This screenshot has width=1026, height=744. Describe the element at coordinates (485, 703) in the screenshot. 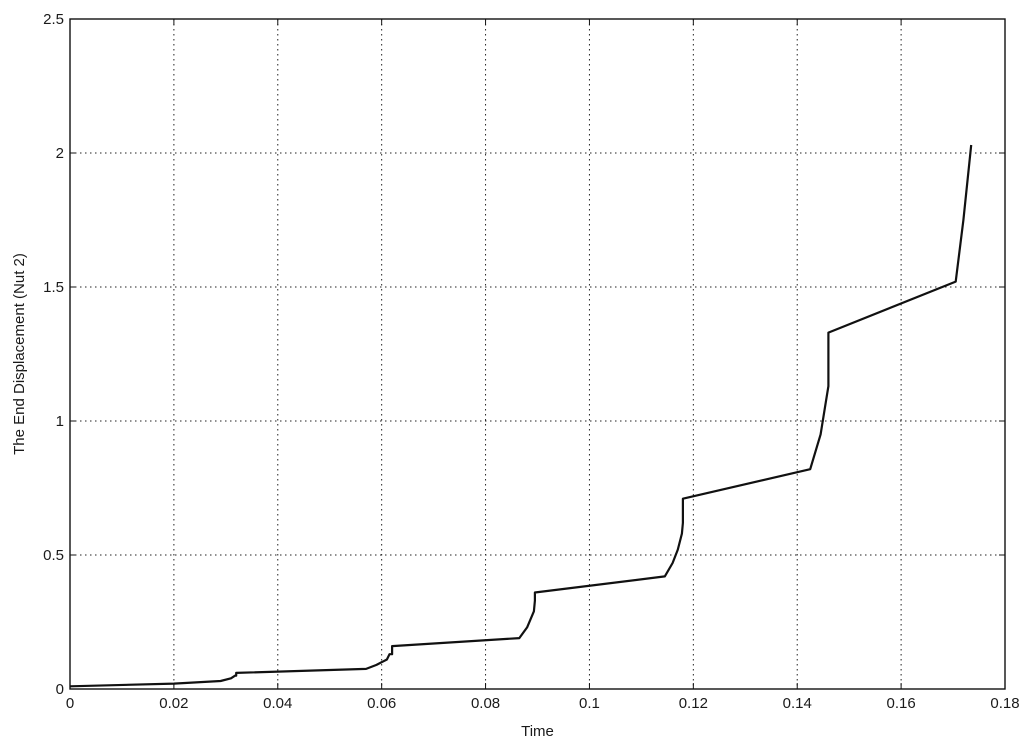

I see `x-tick-label: 0.08` at that location.